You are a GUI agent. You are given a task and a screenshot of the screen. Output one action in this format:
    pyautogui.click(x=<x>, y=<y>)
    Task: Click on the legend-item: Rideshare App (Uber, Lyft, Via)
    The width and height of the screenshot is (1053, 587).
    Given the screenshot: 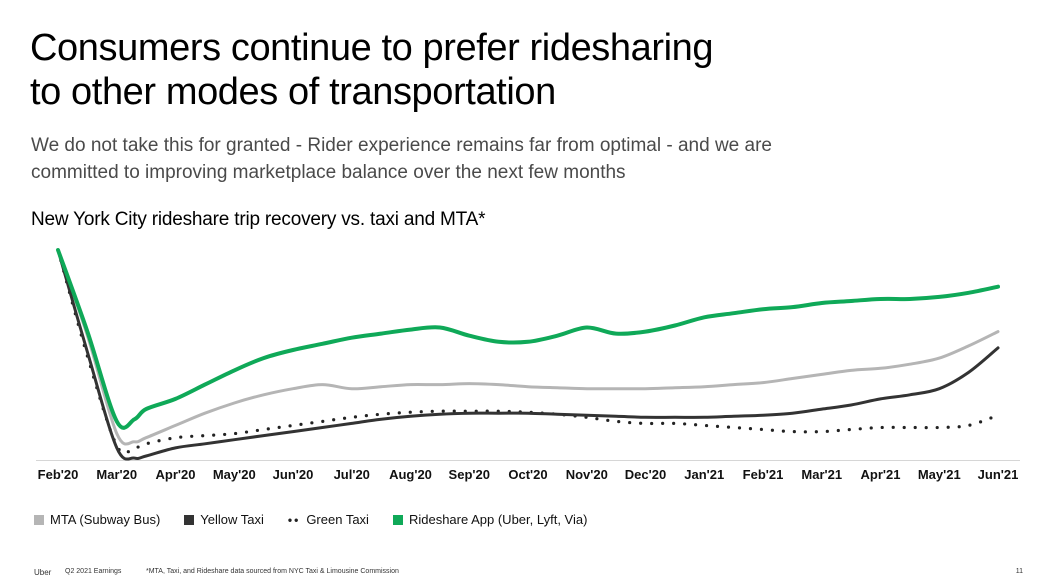 What is the action you would take?
    pyautogui.click(x=490, y=519)
    